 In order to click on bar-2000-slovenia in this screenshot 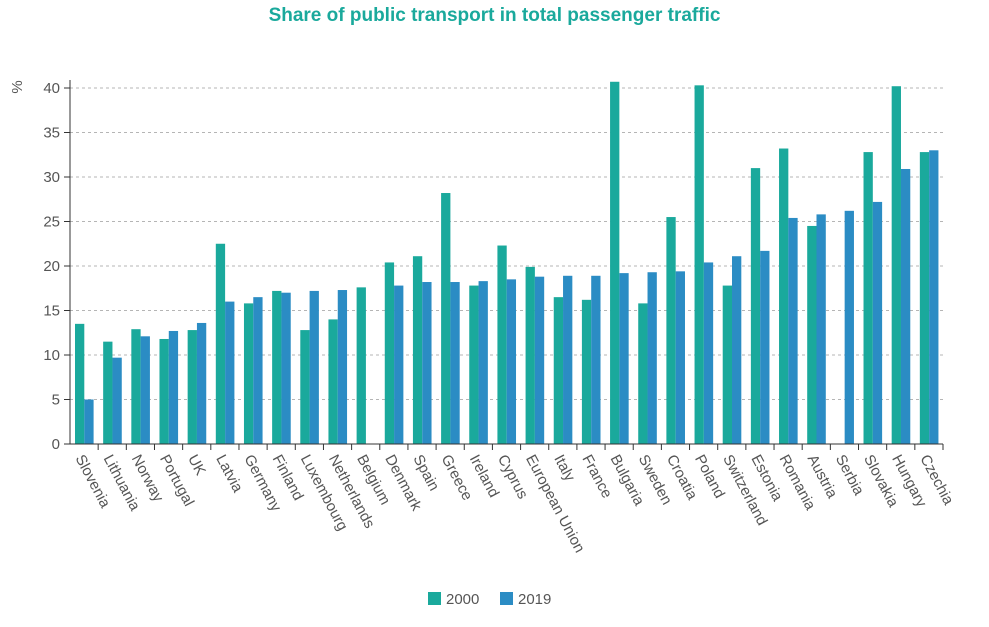, I will do `click(80, 383)`.